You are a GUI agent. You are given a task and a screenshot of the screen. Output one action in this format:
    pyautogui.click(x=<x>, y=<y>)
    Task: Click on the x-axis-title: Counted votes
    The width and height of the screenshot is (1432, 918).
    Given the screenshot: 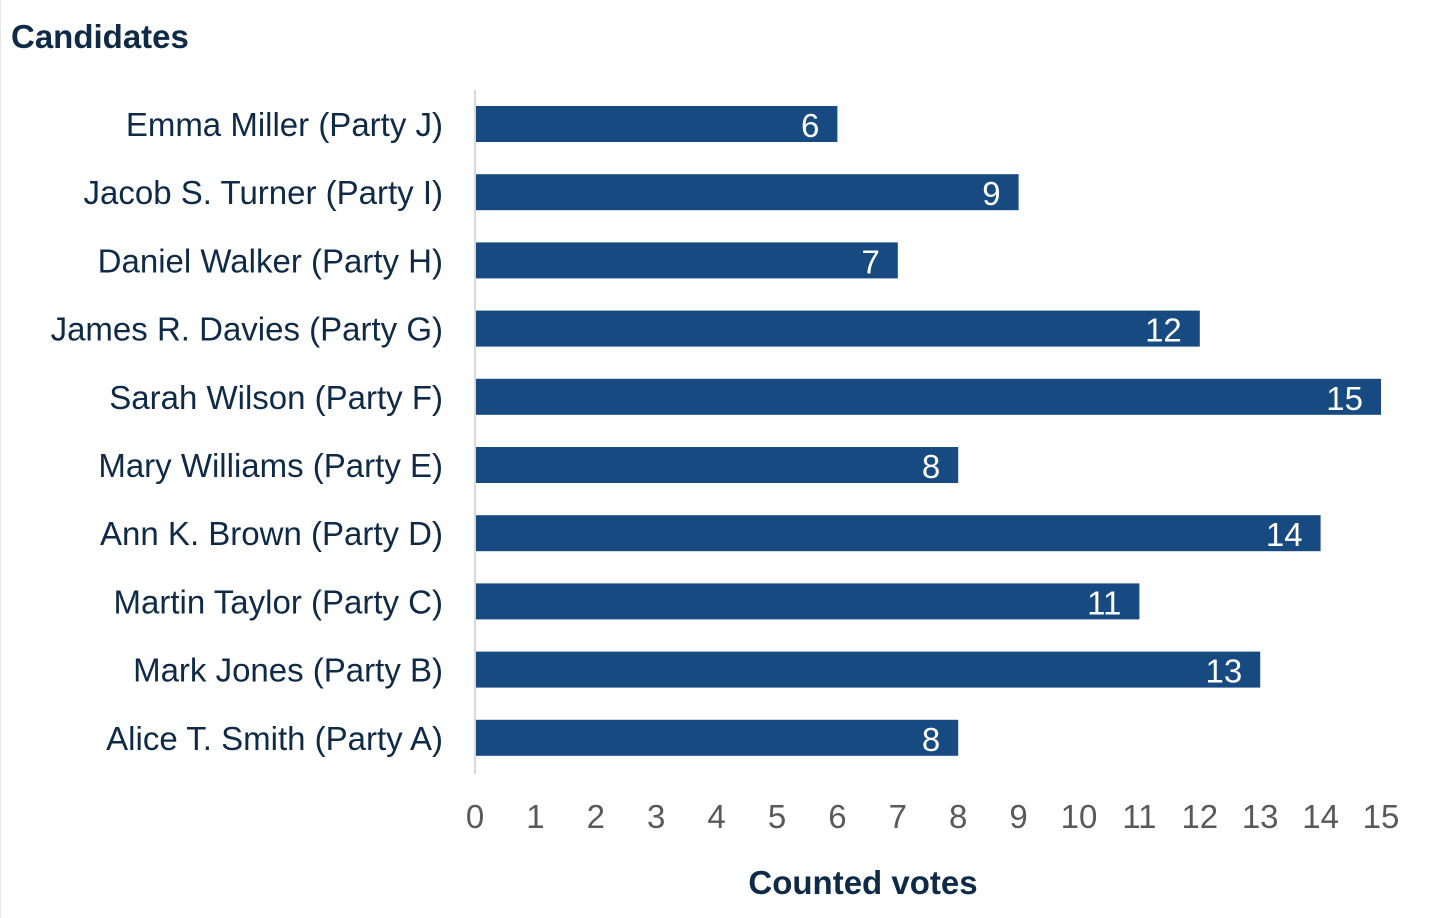 What is the action you would take?
    pyautogui.click(x=862, y=882)
    